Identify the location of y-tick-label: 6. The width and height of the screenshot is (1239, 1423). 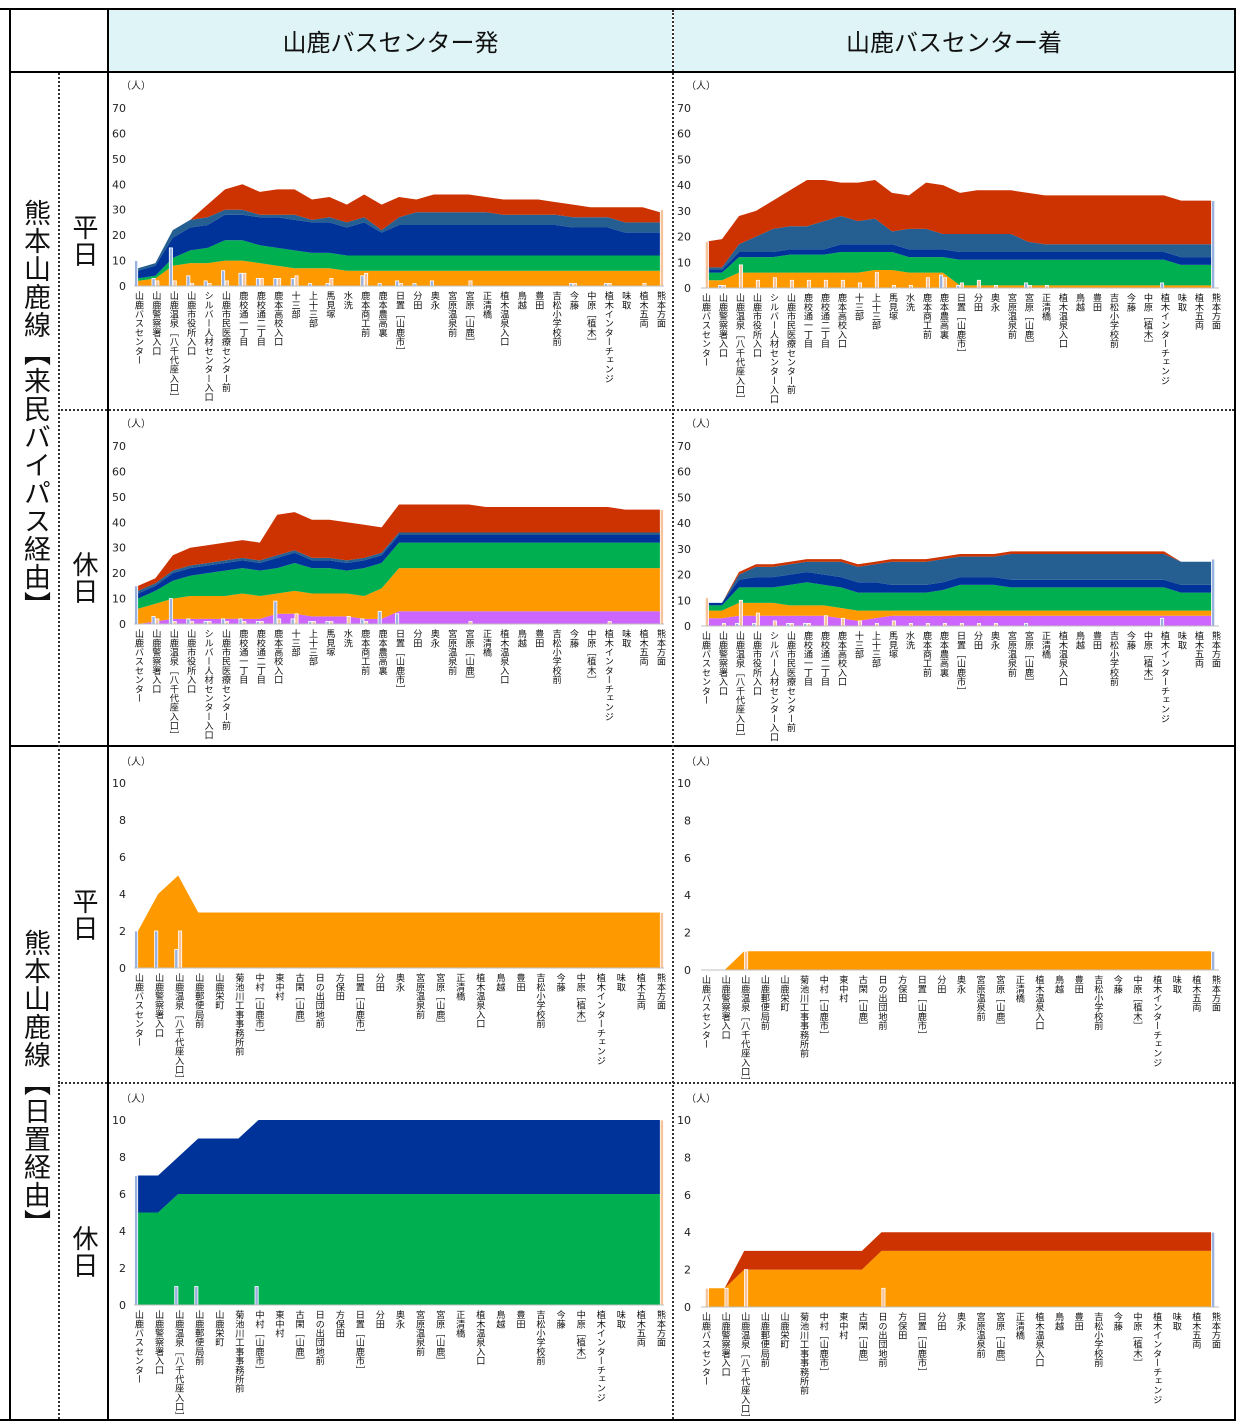
(687, 858).